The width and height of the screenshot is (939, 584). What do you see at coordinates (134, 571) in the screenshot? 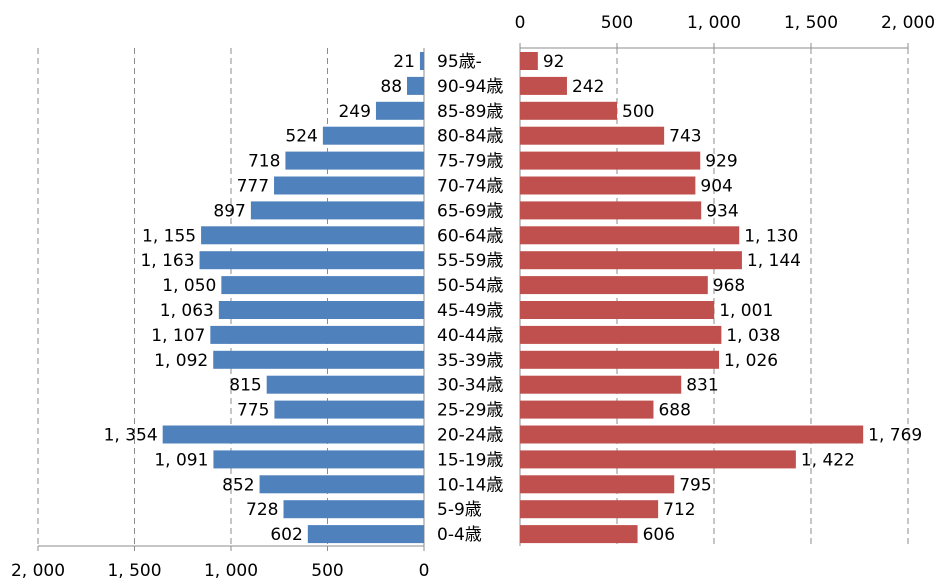
I see `left-axis-tick-label: 1, 500` at bounding box center [134, 571].